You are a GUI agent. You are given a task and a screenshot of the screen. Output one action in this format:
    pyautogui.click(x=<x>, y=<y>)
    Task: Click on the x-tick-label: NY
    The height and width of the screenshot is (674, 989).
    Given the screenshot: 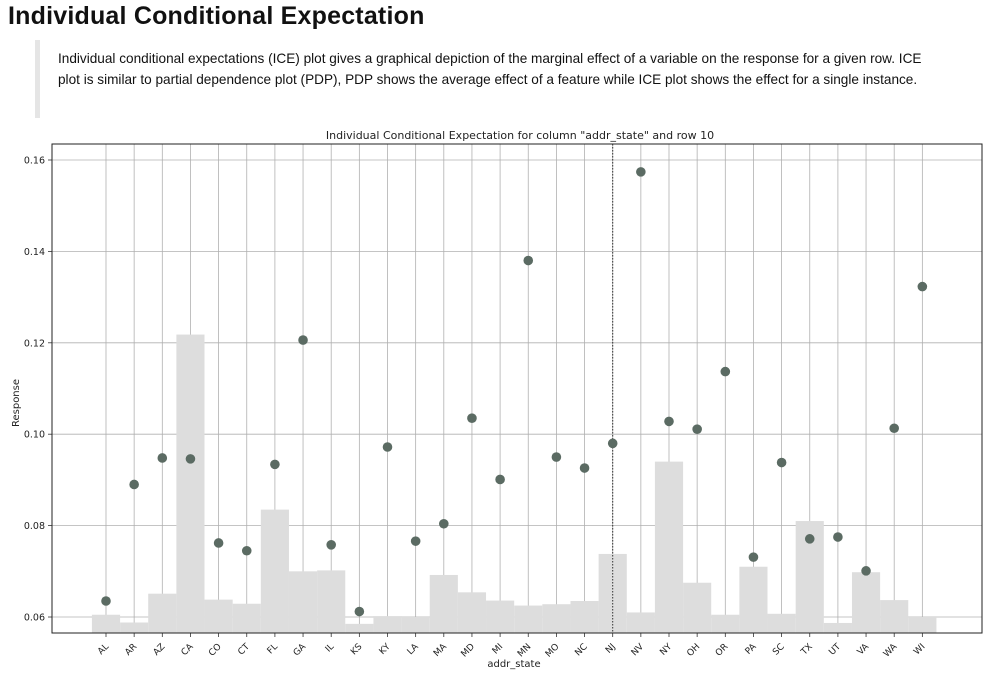 What is the action you would take?
    pyautogui.click(x=666, y=650)
    